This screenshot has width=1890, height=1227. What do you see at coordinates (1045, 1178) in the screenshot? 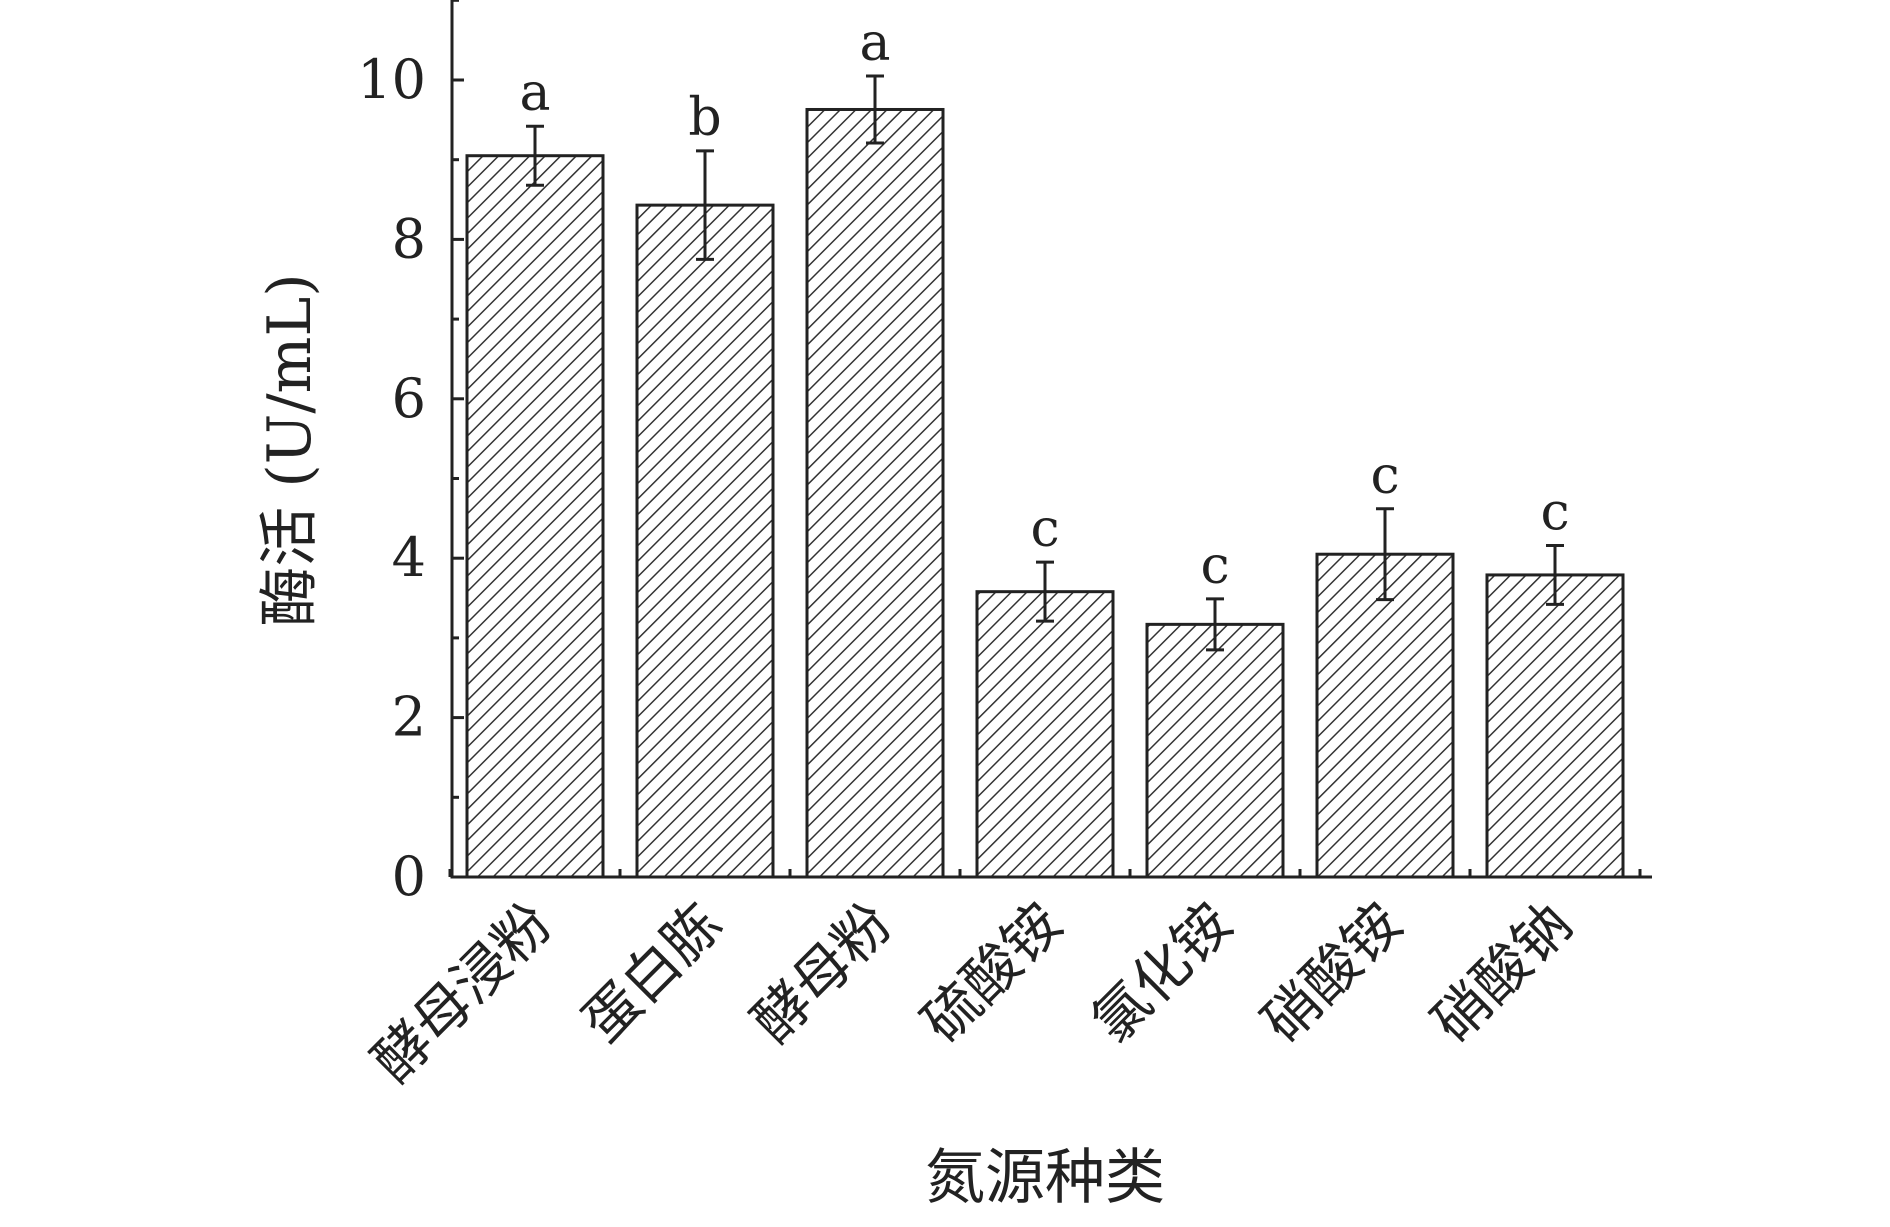
I see `x-axis-title: 氮源种类` at bounding box center [1045, 1178].